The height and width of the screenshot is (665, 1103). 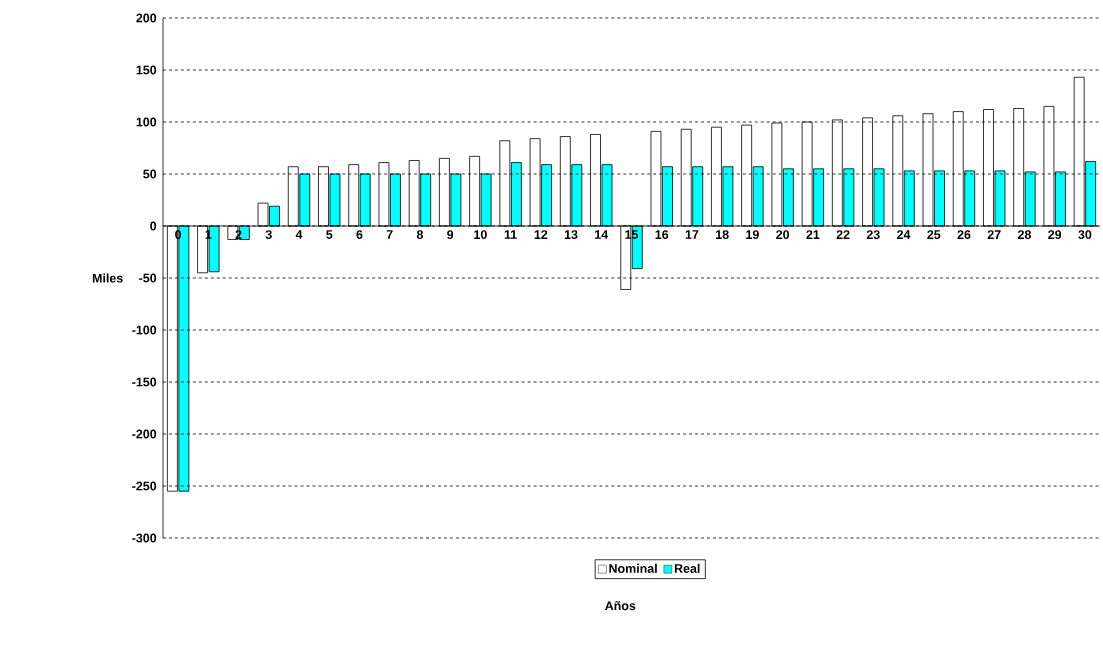 What do you see at coordinates (146, 70) in the screenshot?
I see `y-tick-label: 150` at bounding box center [146, 70].